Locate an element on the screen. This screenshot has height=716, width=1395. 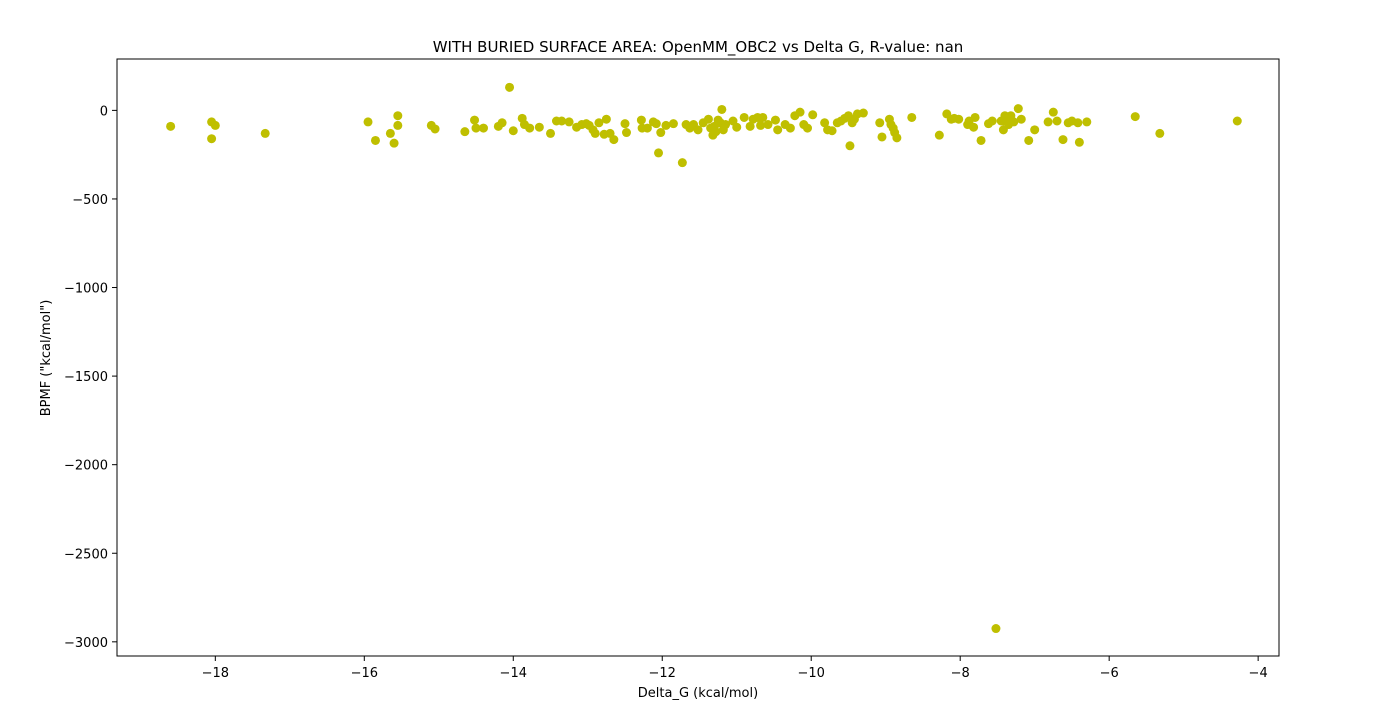
x-tick-label: −8 is located at coordinates (960, 673).